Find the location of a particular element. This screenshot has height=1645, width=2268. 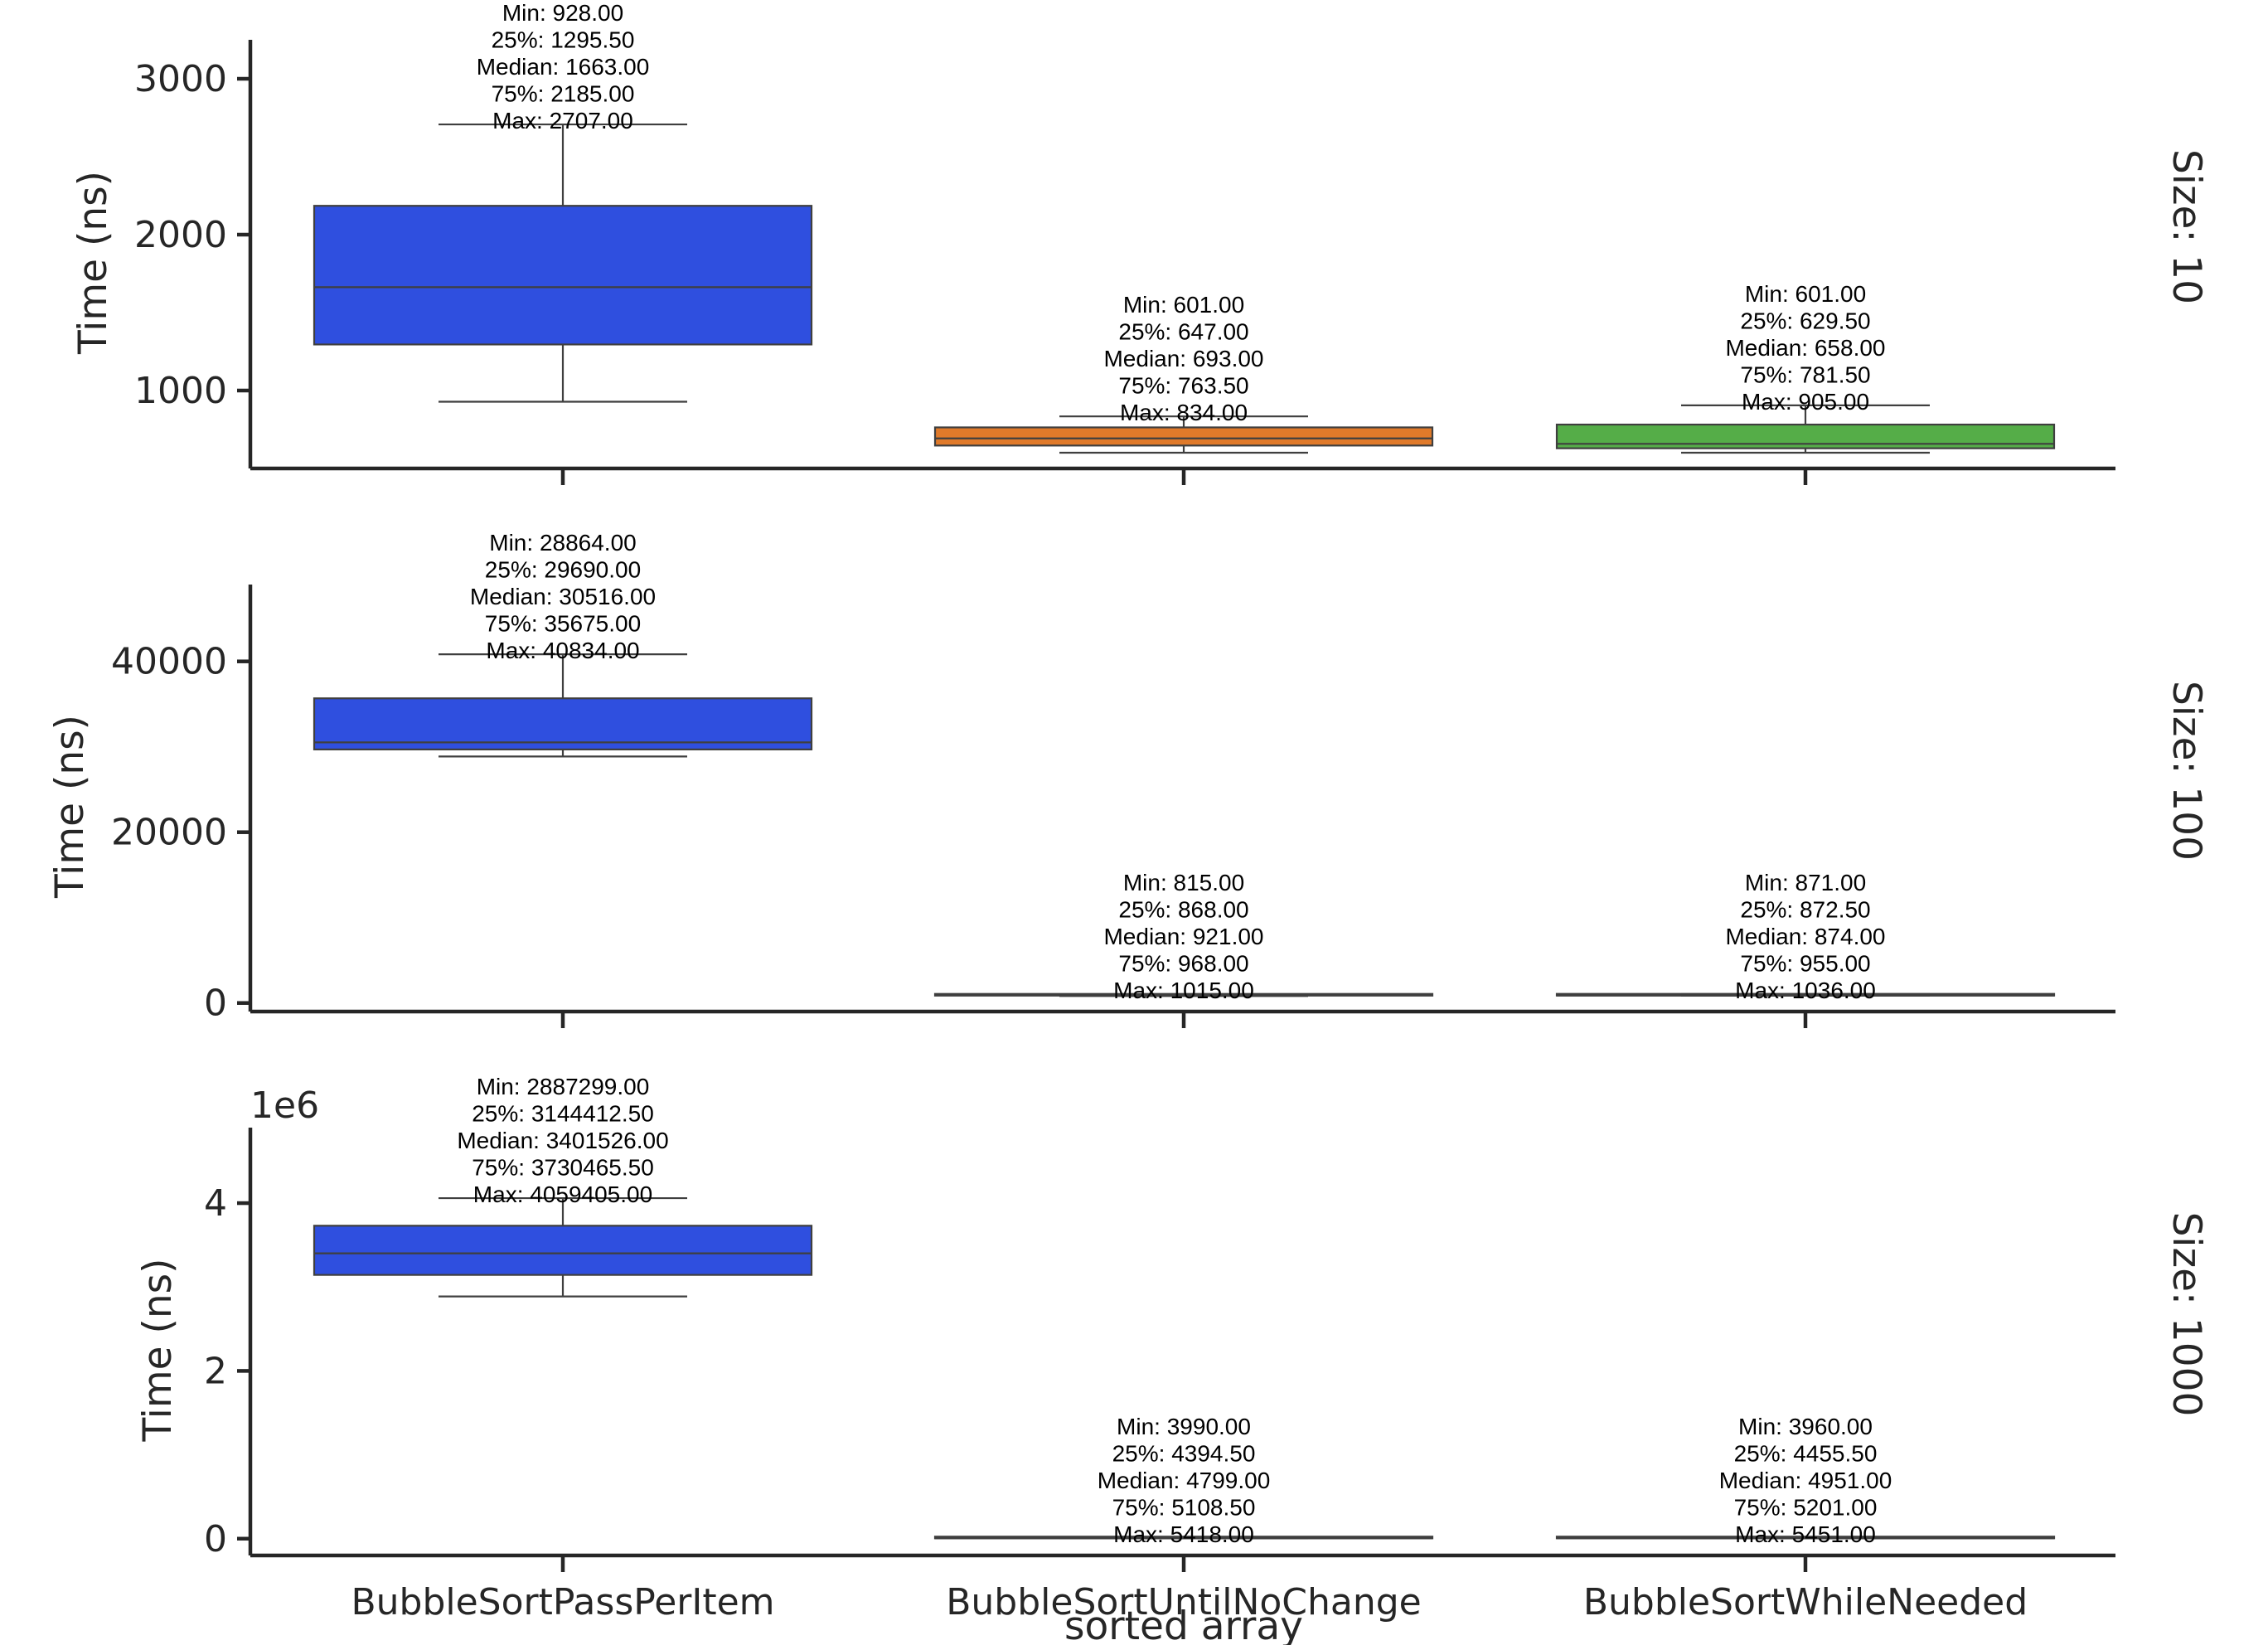

stats-annotation-line: 25%: 868.00 is located at coordinates (1183, 910).